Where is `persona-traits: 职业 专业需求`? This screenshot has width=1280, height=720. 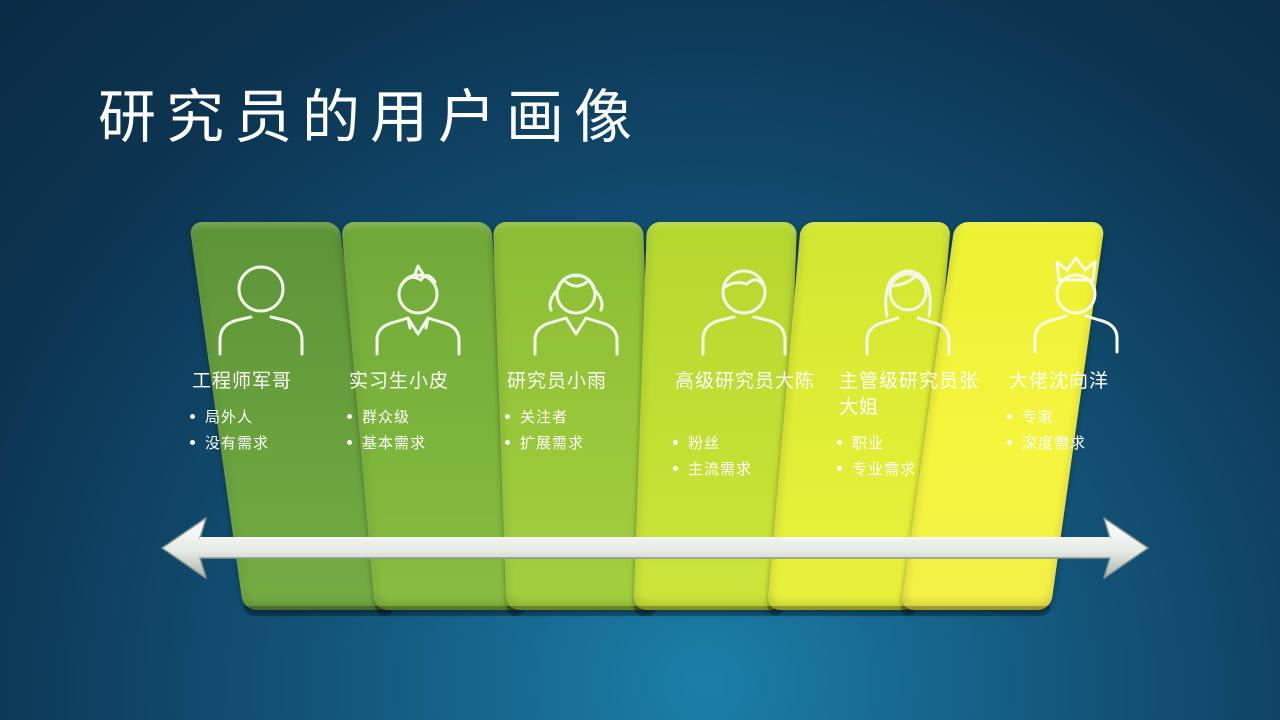 persona-traits: 职业 专业需求 is located at coordinates (912, 456).